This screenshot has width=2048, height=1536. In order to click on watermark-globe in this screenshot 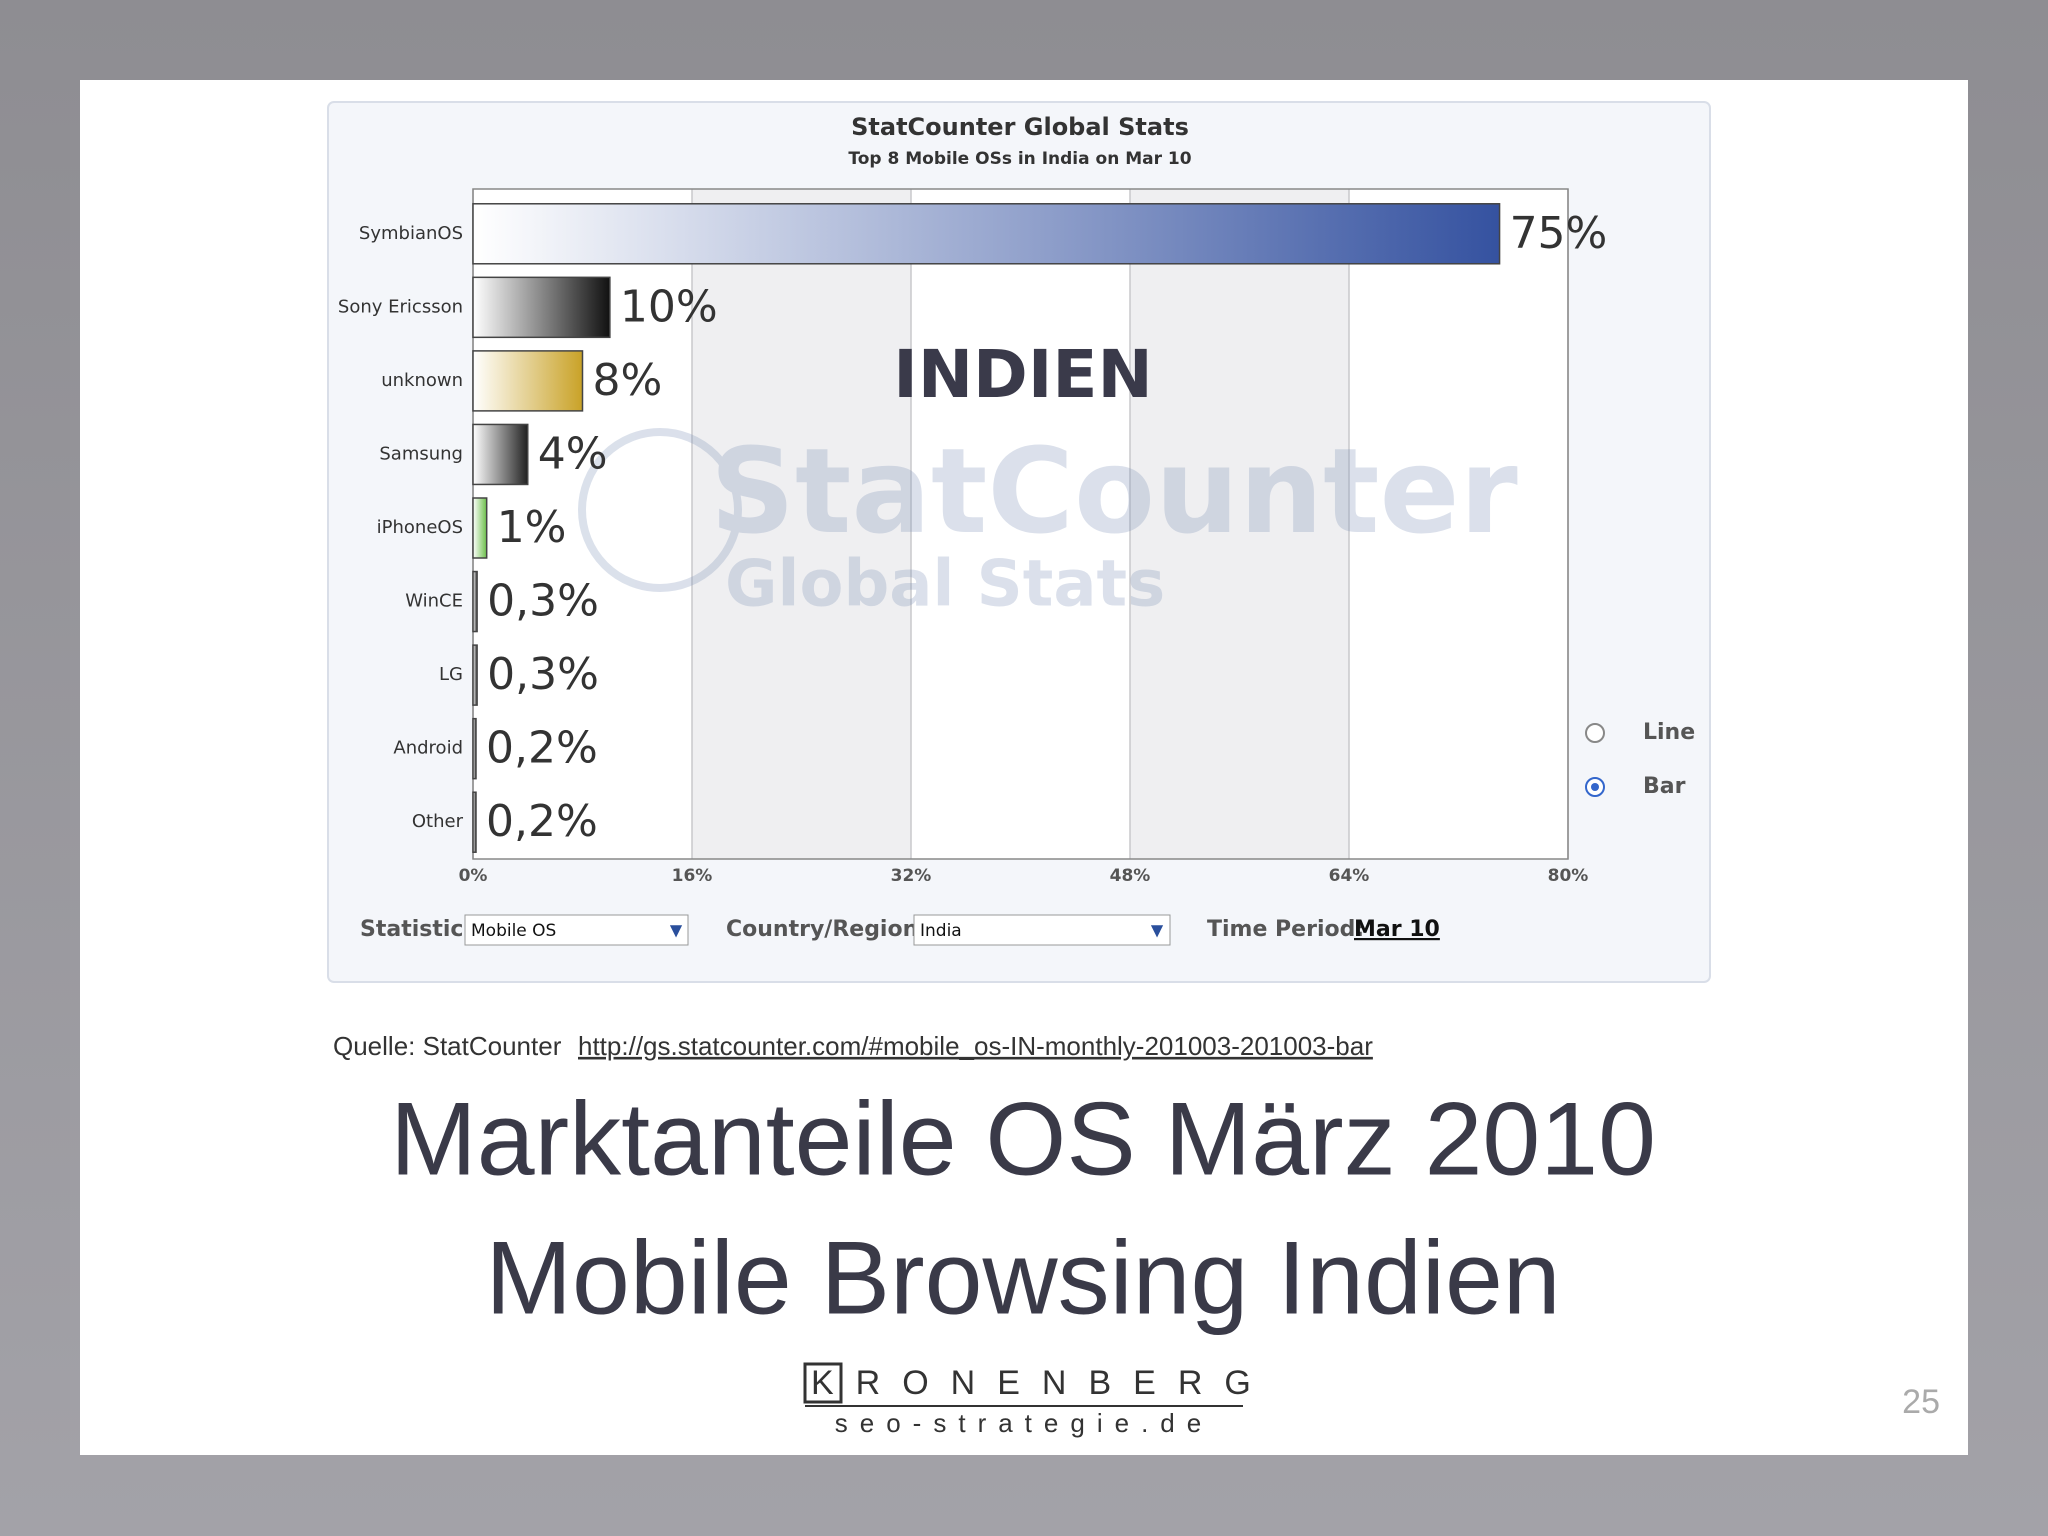, I will do `click(660, 510)`.